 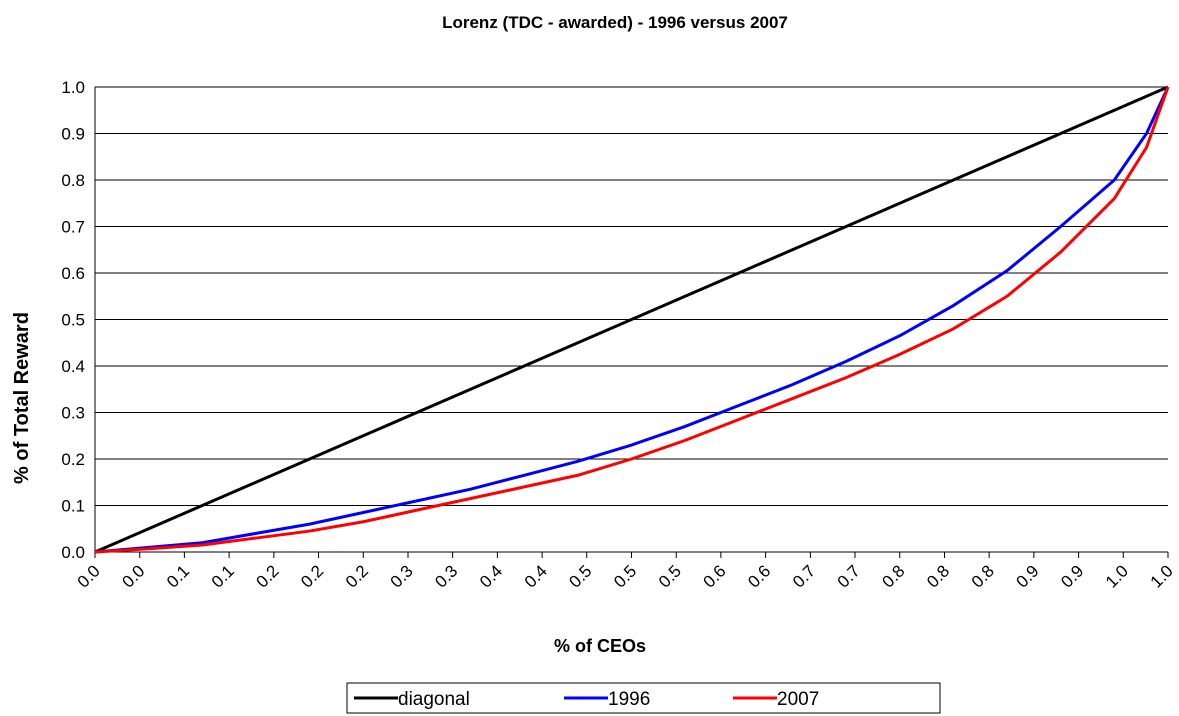 What do you see at coordinates (73, 87) in the screenshot?
I see `y-tick-label: 1.0` at bounding box center [73, 87].